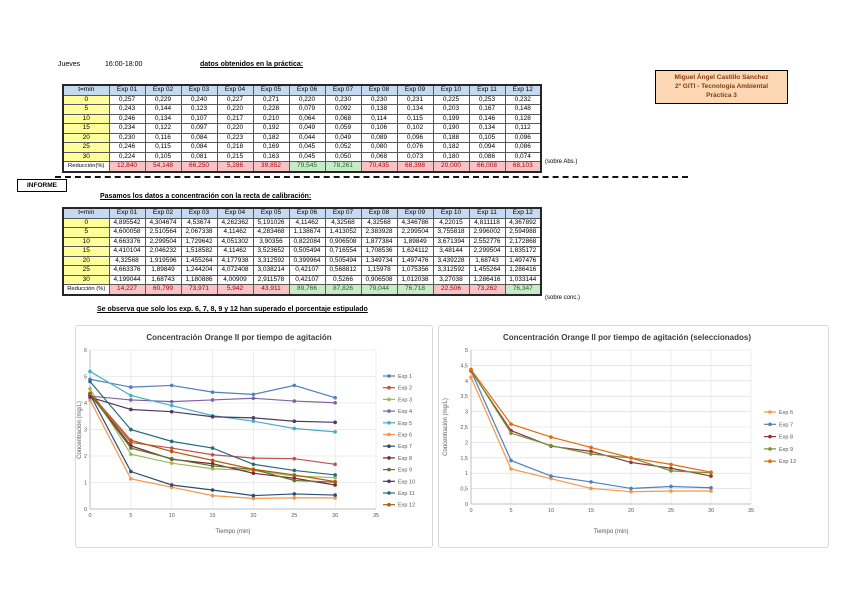  What do you see at coordinates (451, 279) in the screenshot?
I see `value-cell: 3,27038` at bounding box center [451, 279].